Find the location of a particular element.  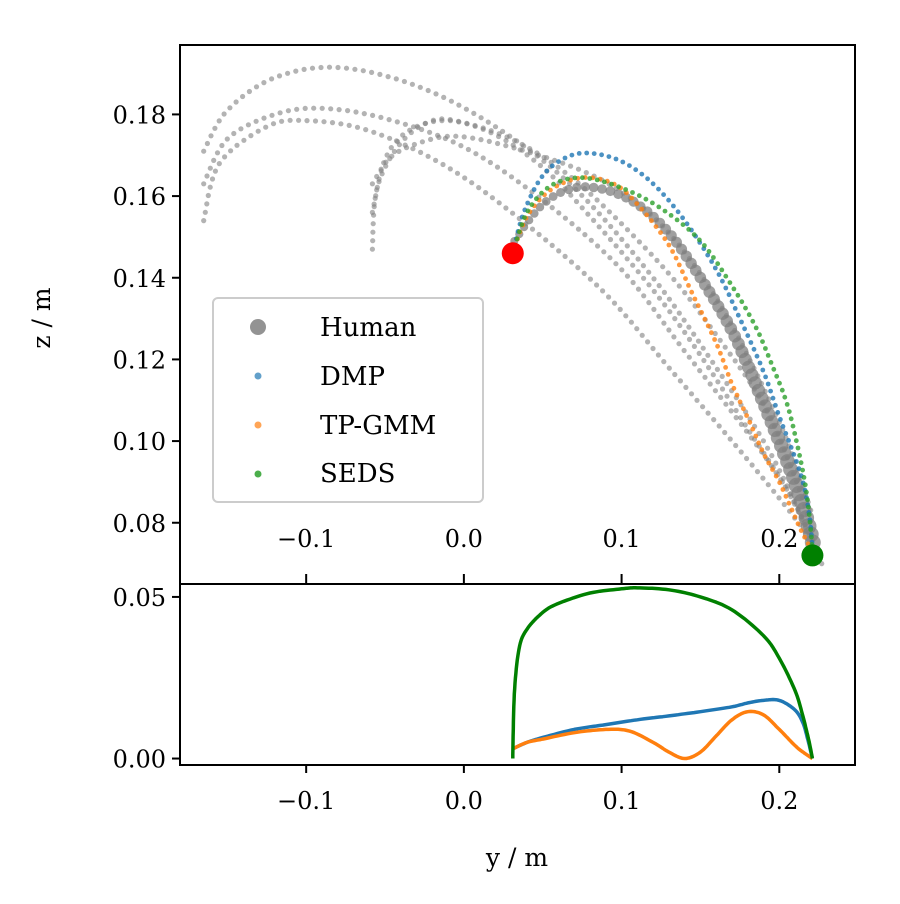

top-x-tick-label: 0.1 is located at coordinates (622, 539).